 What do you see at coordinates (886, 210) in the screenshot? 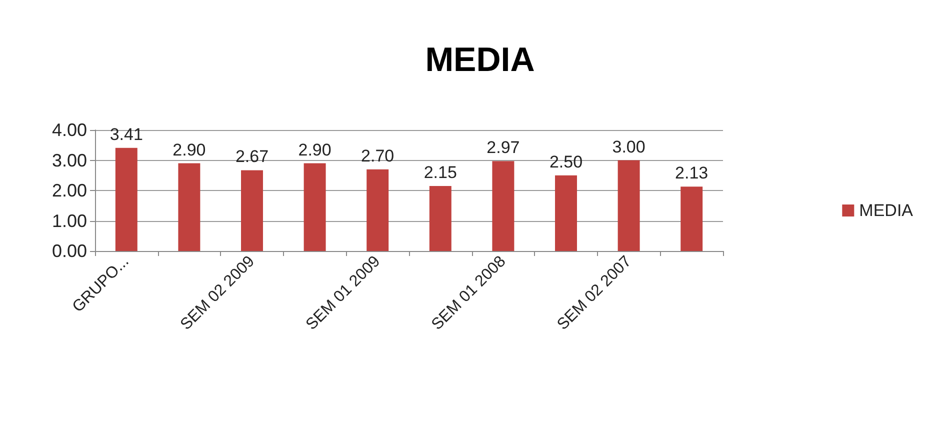
I see `legend-label: MEDIA` at bounding box center [886, 210].